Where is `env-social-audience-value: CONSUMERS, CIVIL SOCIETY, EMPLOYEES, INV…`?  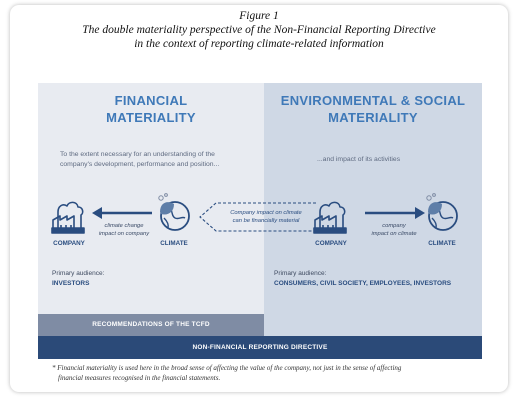
env-social-audience-value: CONSUMERS, CIVIL SOCIETY, EMPLOYEES, INV… is located at coordinates (363, 283).